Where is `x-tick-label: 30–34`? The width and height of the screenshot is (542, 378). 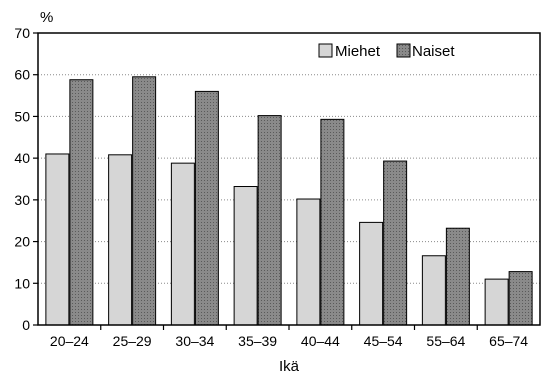 x-tick-label: 30–34 is located at coordinates (194, 341).